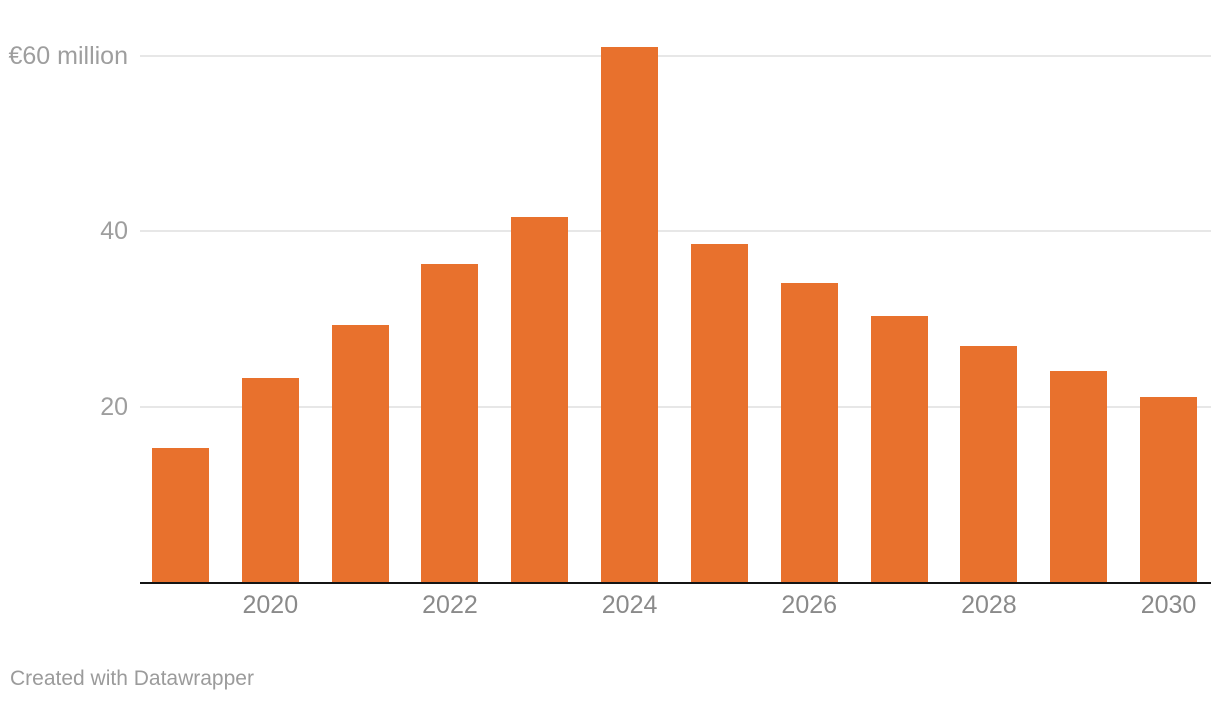  I want to click on bar-2027, so click(899, 449).